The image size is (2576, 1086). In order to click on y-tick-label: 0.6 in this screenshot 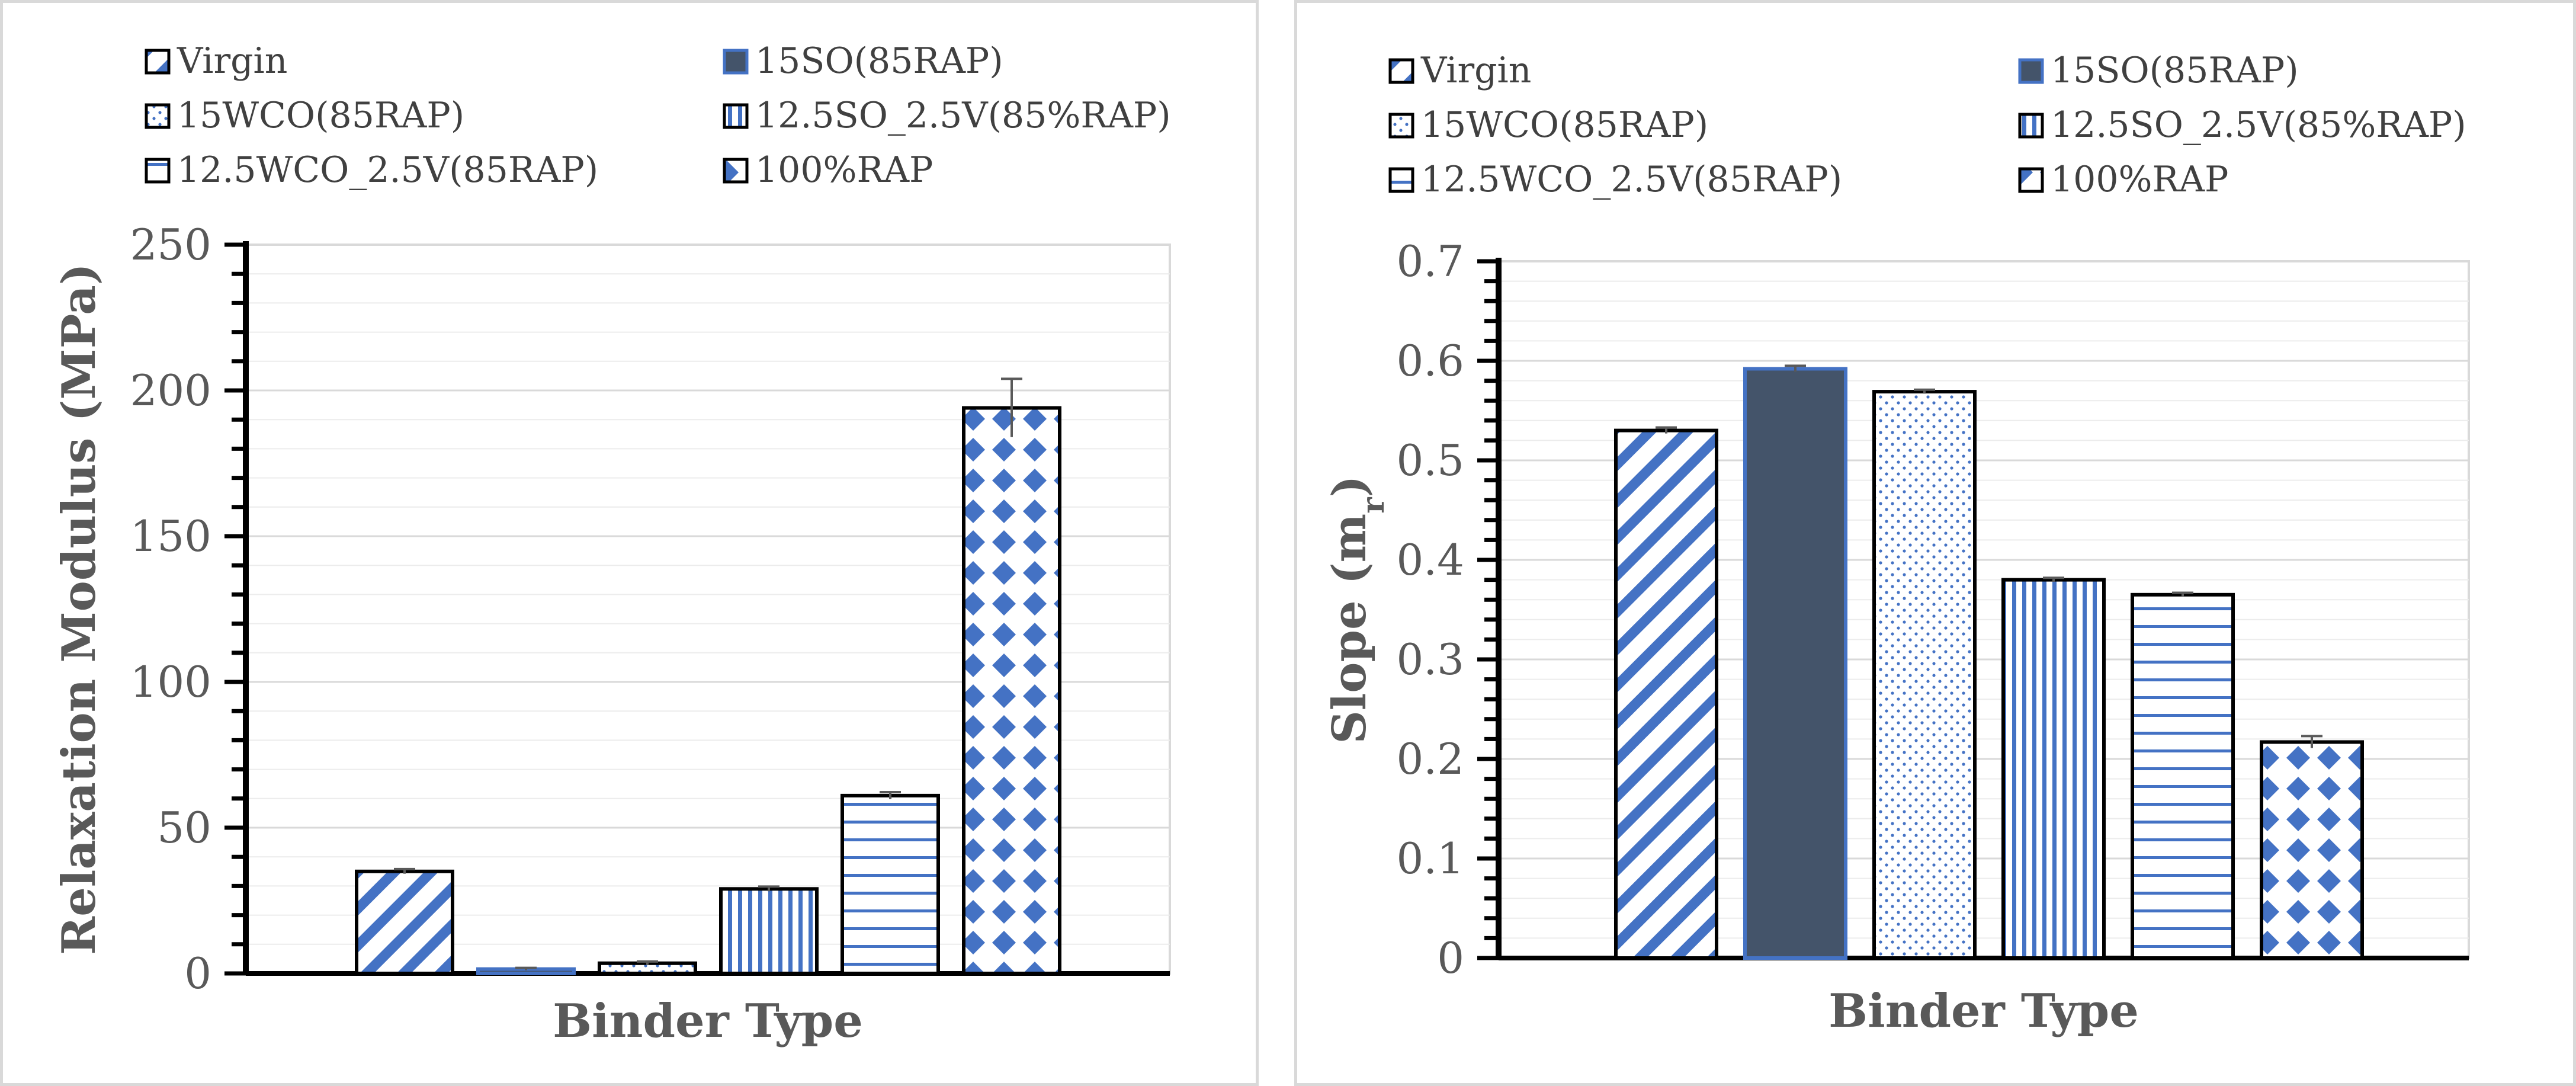, I will do `click(1430, 361)`.